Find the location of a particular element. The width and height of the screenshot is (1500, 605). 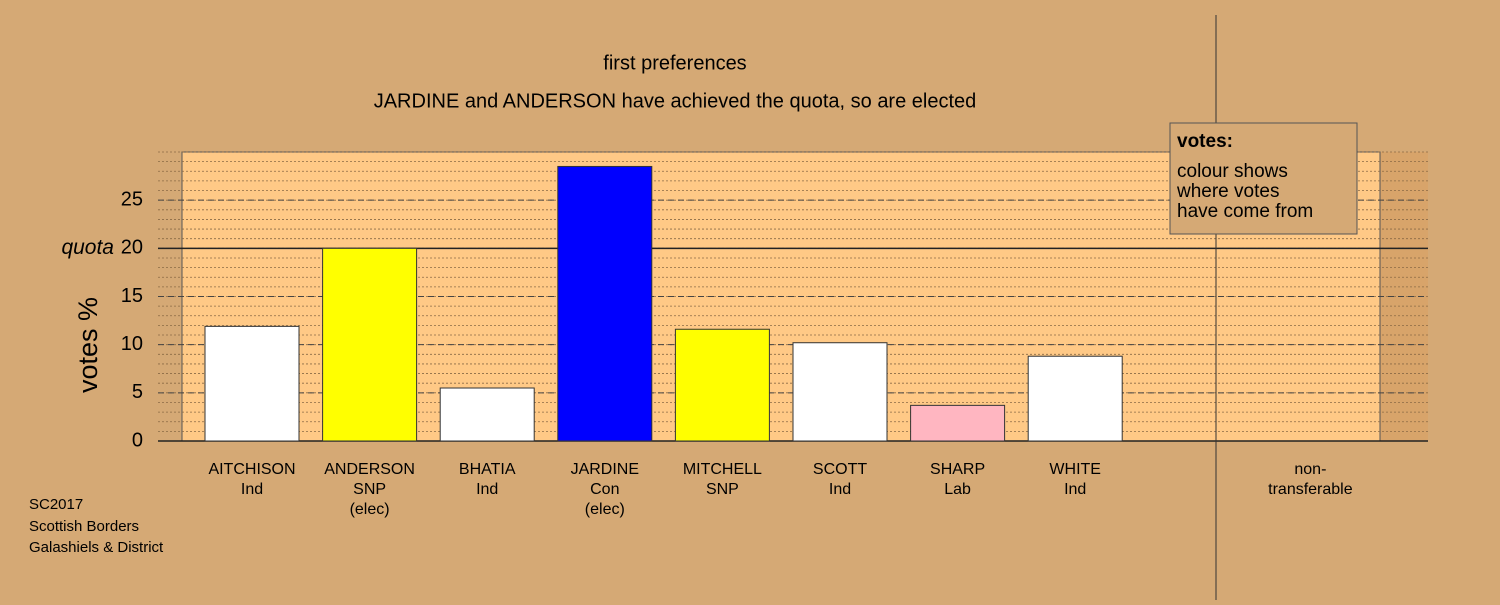

x-tick-label: AITCHISON is located at coordinates (251, 469).